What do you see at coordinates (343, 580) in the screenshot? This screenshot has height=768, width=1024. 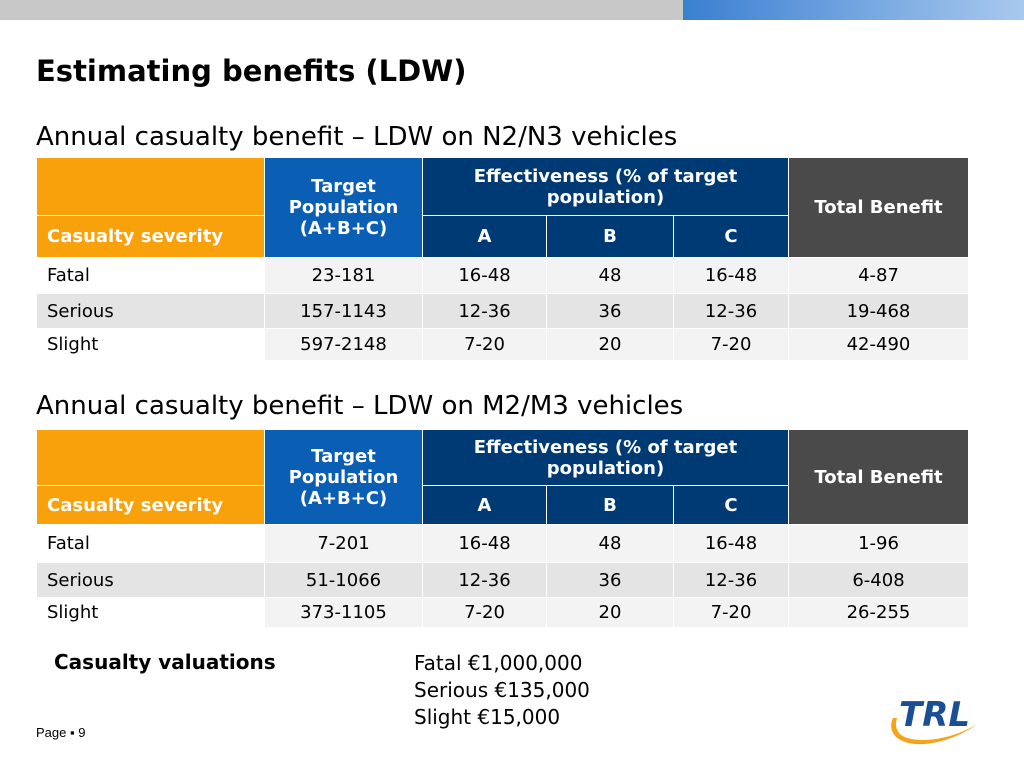 I see `row-target: 51-1066` at bounding box center [343, 580].